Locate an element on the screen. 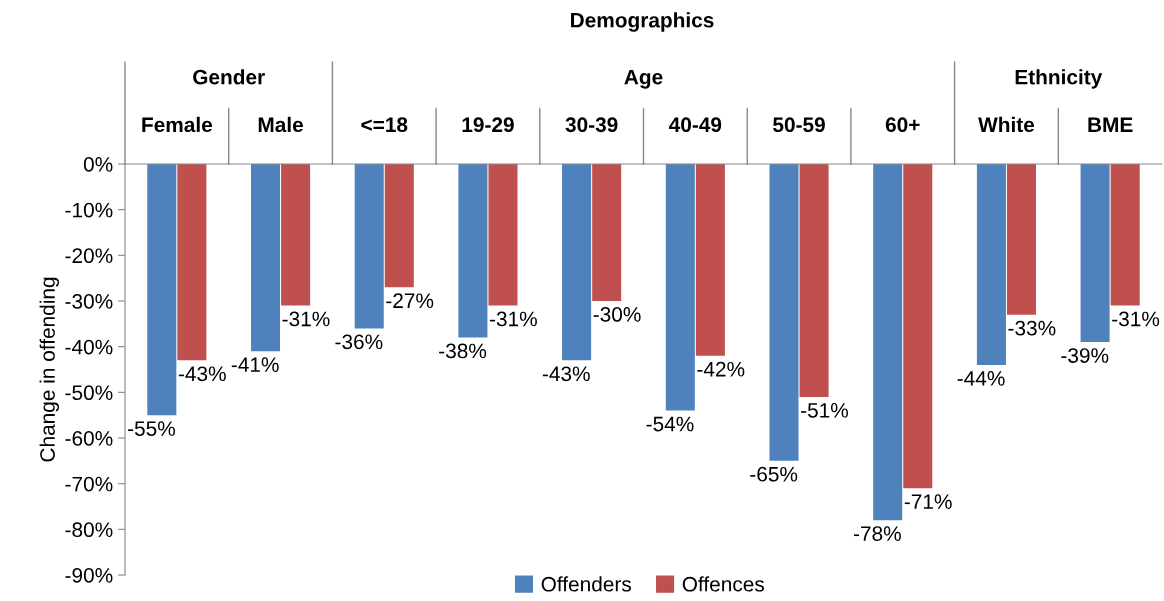 This screenshot has width=1164, height=601. y-tick-label: 0% is located at coordinates (98, 164).